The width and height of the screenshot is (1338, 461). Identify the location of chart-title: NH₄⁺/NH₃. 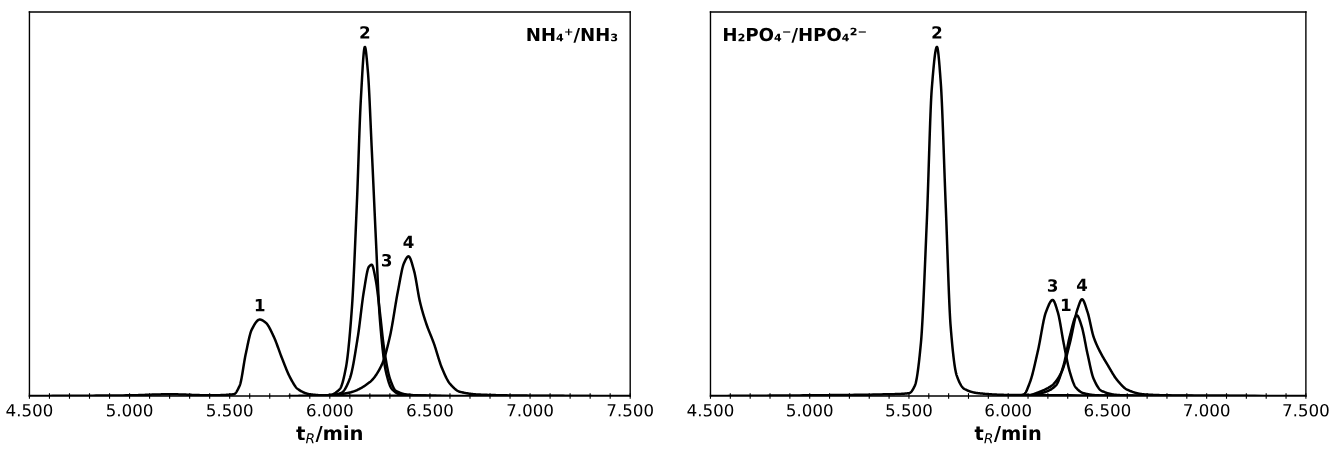
(572, 35).